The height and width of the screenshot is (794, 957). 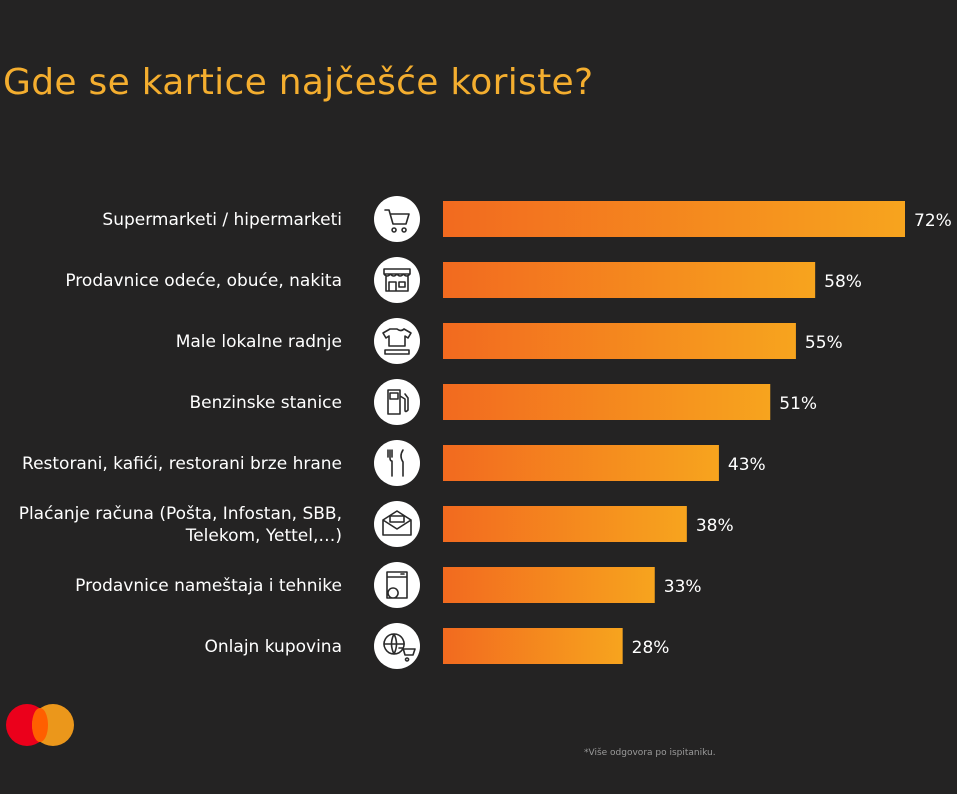 What do you see at coordinates (222, 220) in the screenshot?
I see `category-label: Supermarketi / hipermarketi` at bounding box center [222, 220].